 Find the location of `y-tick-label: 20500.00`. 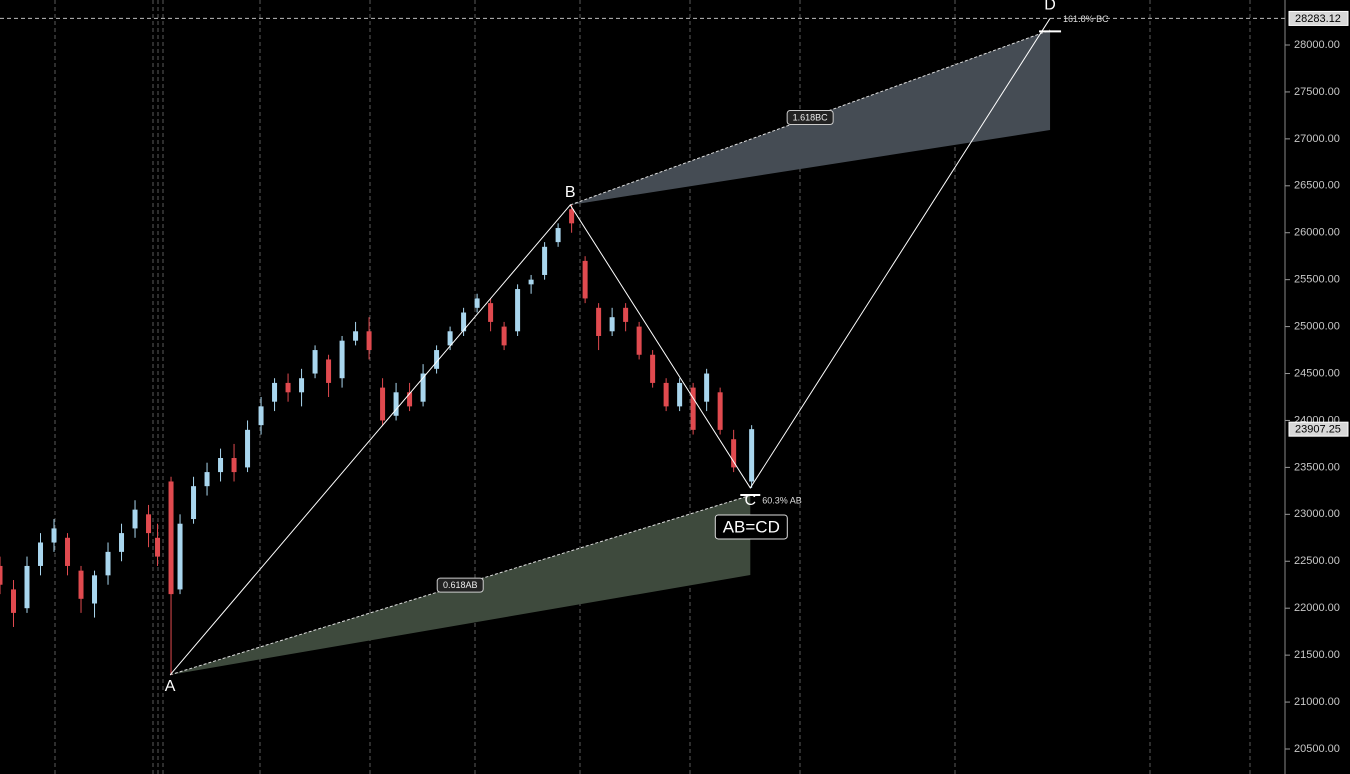

y-tick-label: 20500.00 is located at coordinates (1317, 749).